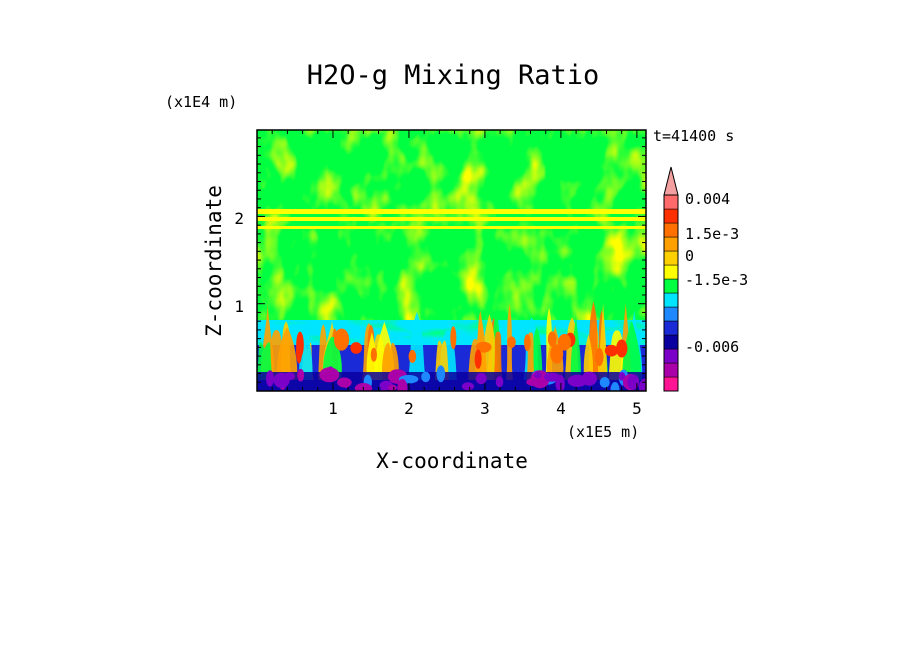 The width and height of the screenshot is (904, 654). What do you see at coordinates (671, 181) in the screenshot?
I see `colorbar-overflow-cap` at bounding box center [671, 181].